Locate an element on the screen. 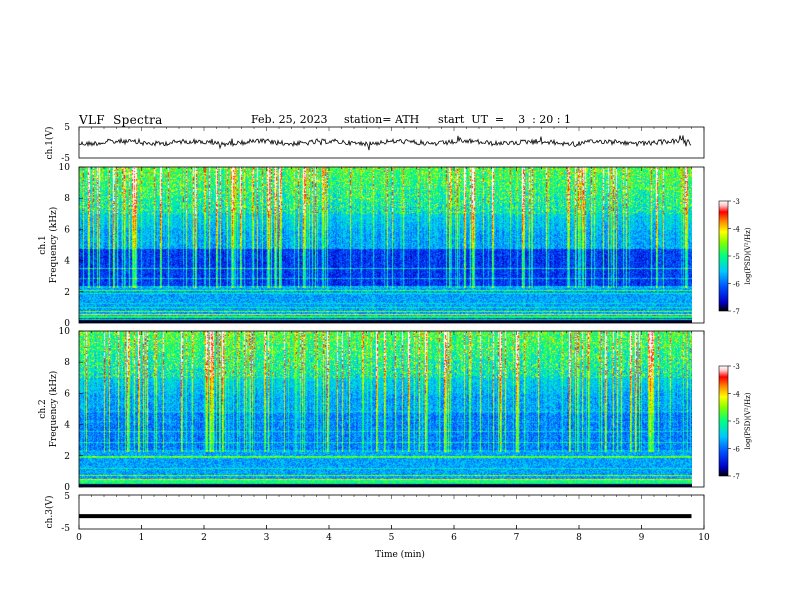 The width and height of the screenshot is (792, 612). time-tick-label: 0 is located at coordinates (79, 538).